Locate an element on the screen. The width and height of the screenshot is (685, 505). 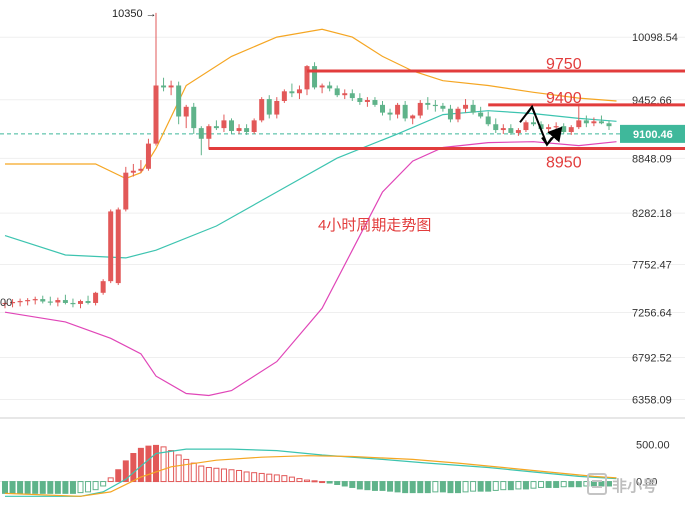
macd-tick-label: 500.00 is located at coordinates (653, 446).